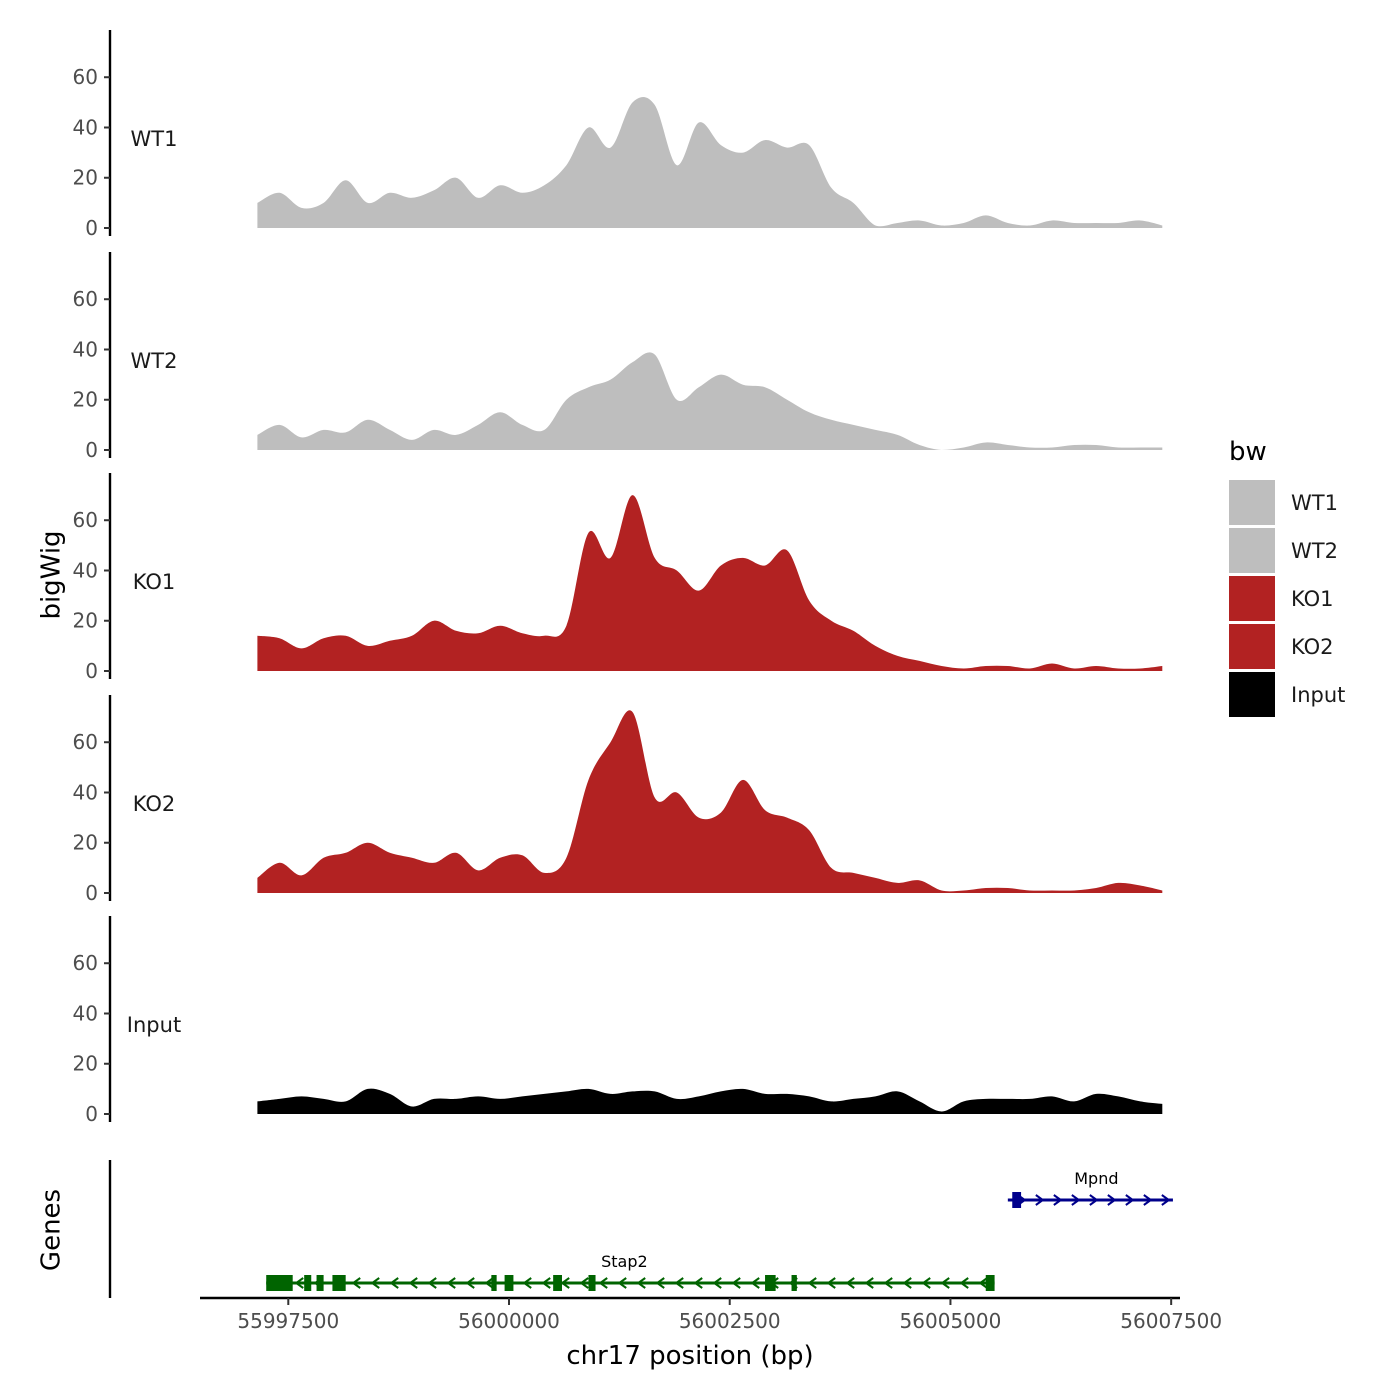  I want to click on legend-swatch-input, so click(1252, 694).